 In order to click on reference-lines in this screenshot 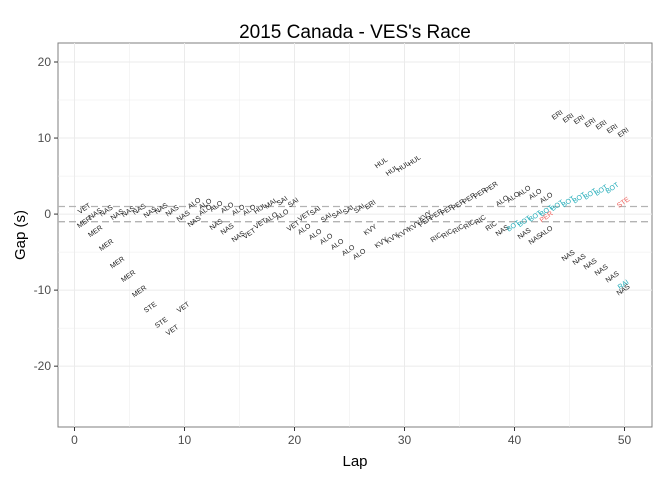, I will do `click(355, 214)`.